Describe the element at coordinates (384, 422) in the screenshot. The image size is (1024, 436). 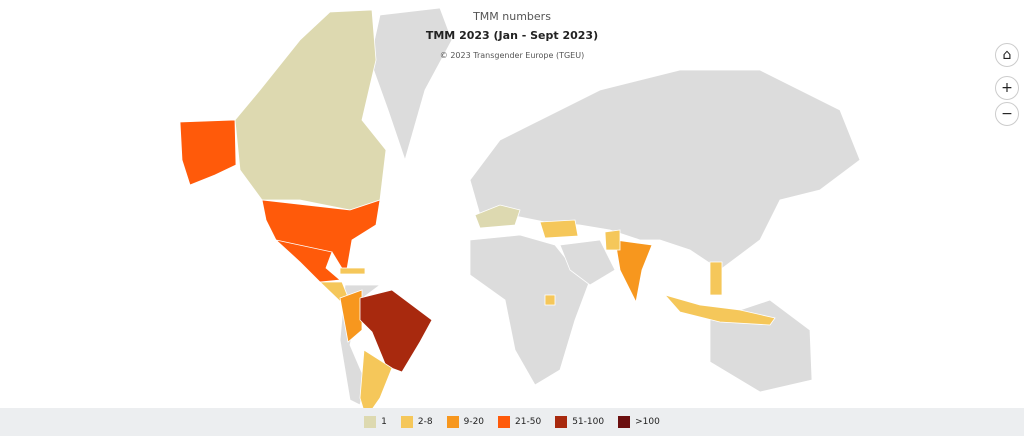
I see `legend-label: 1` at that location.